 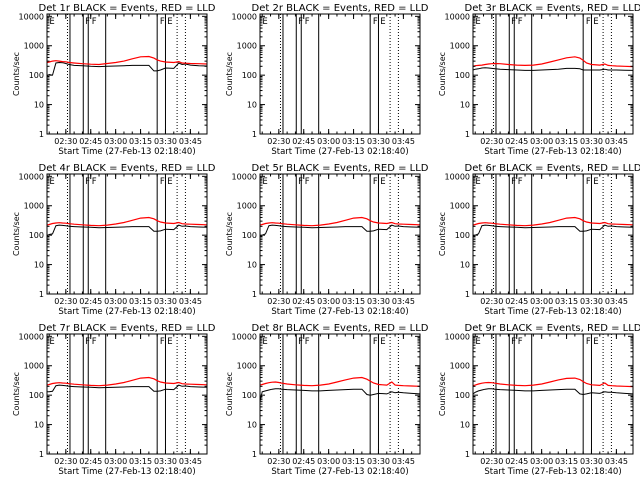 What do you see at coordinates (340, 168) in the screenshot?
I see `panel-title: Det 5r BLACK = Events, RED = LLD` at bounding box center [340, 168].